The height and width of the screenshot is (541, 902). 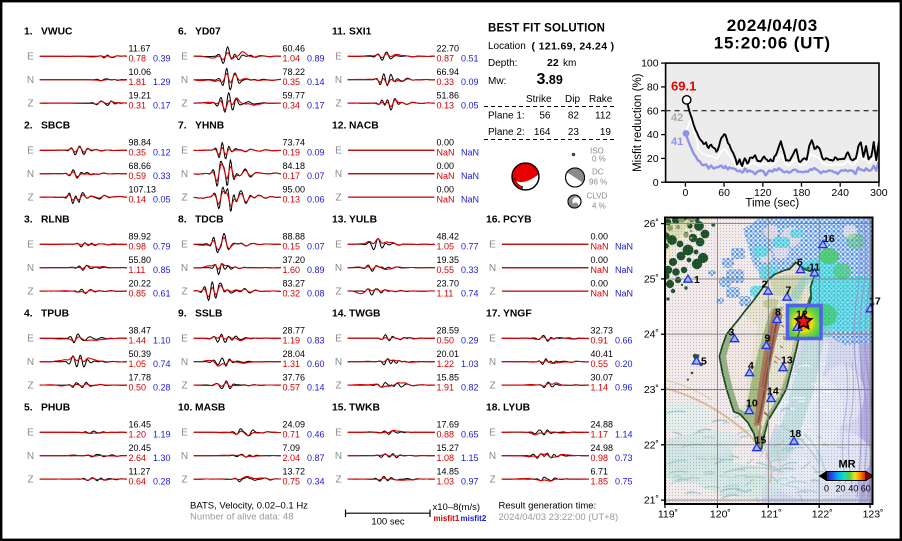 What do you see at coordinates (445, 293) in the screenshot?
I see `svg-text: 1.11` at bounding box center [445, 293].